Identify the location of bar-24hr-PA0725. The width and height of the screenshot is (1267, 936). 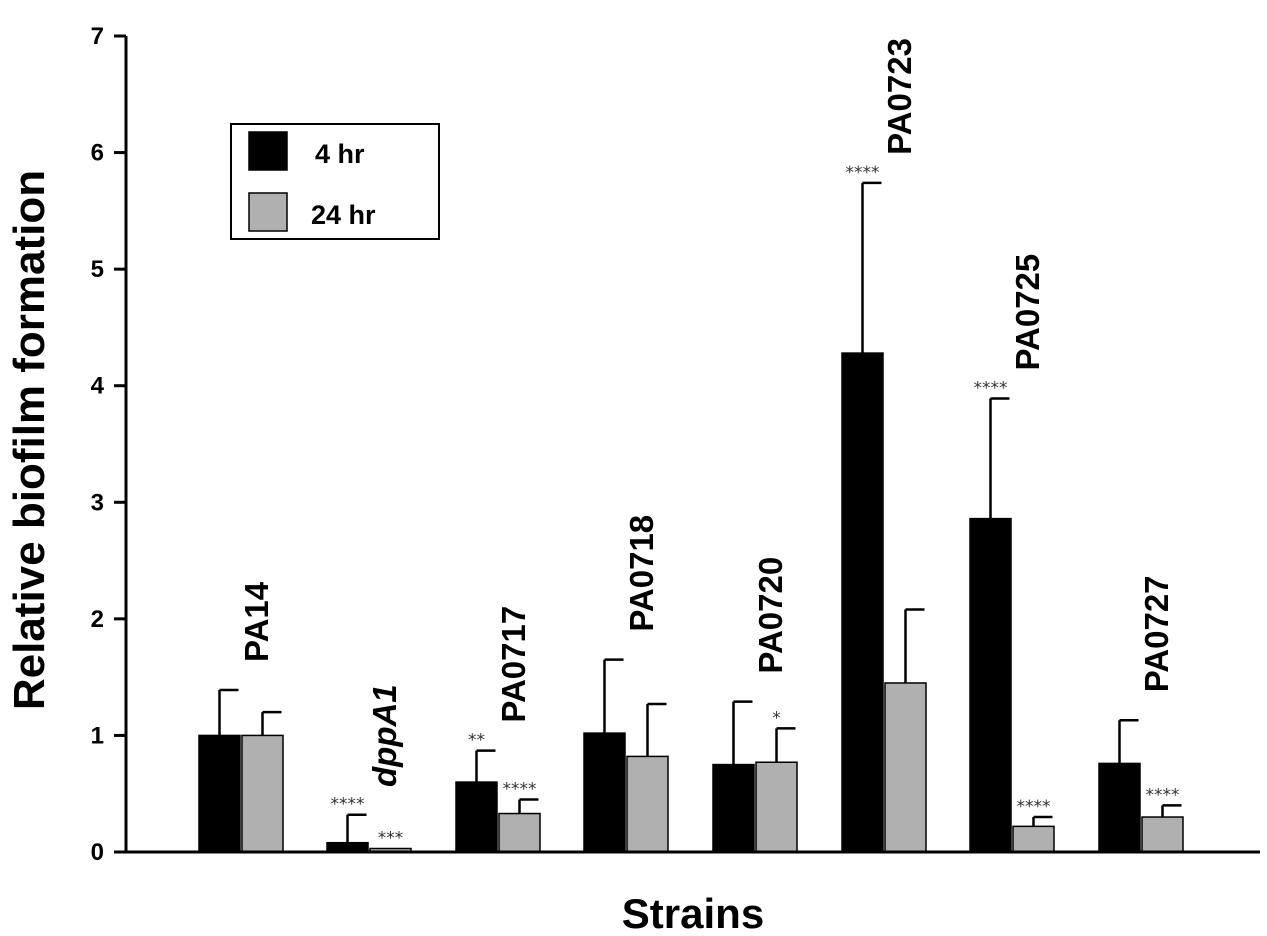
(1033, 839).